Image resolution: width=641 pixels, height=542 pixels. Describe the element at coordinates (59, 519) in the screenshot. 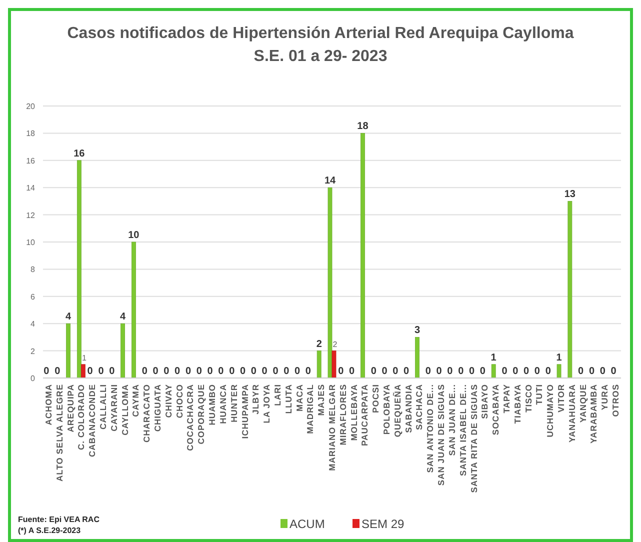

I see `source-note: Fuente: Epi VEA RAC` at that location.